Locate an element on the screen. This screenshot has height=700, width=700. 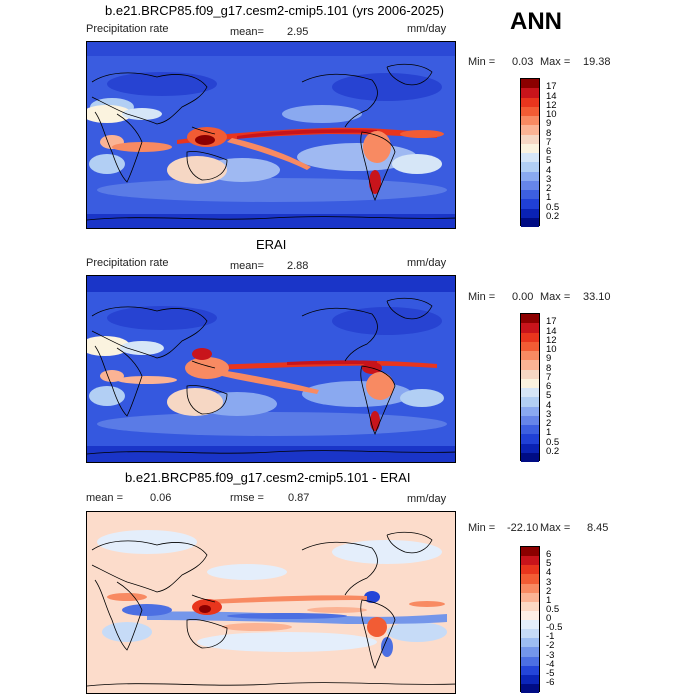
panel2-max-value: 33.10 is located at coordinates (597, 297).